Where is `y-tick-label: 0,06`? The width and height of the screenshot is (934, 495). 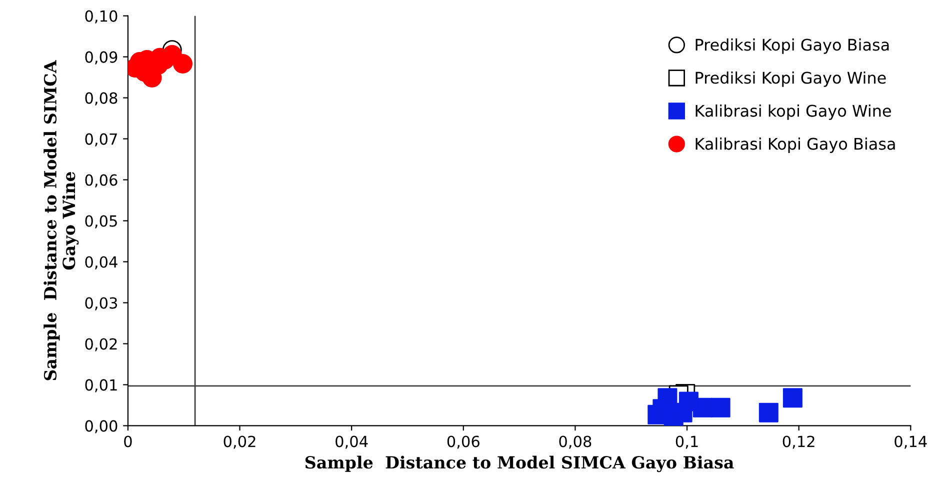
y-tick-label: 0,06 is located at coordinates (101, 181).